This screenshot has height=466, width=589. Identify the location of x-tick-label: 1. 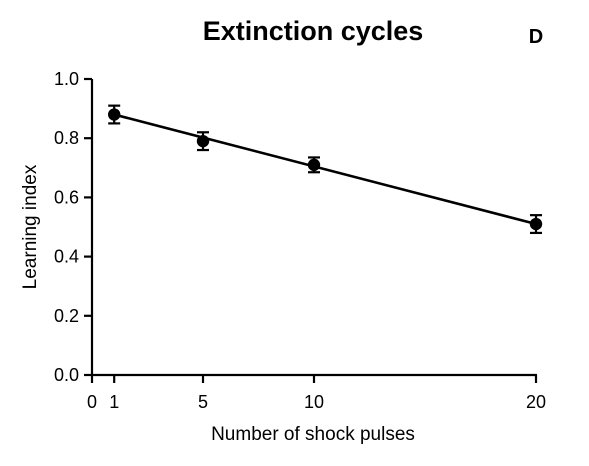
(114, 402).